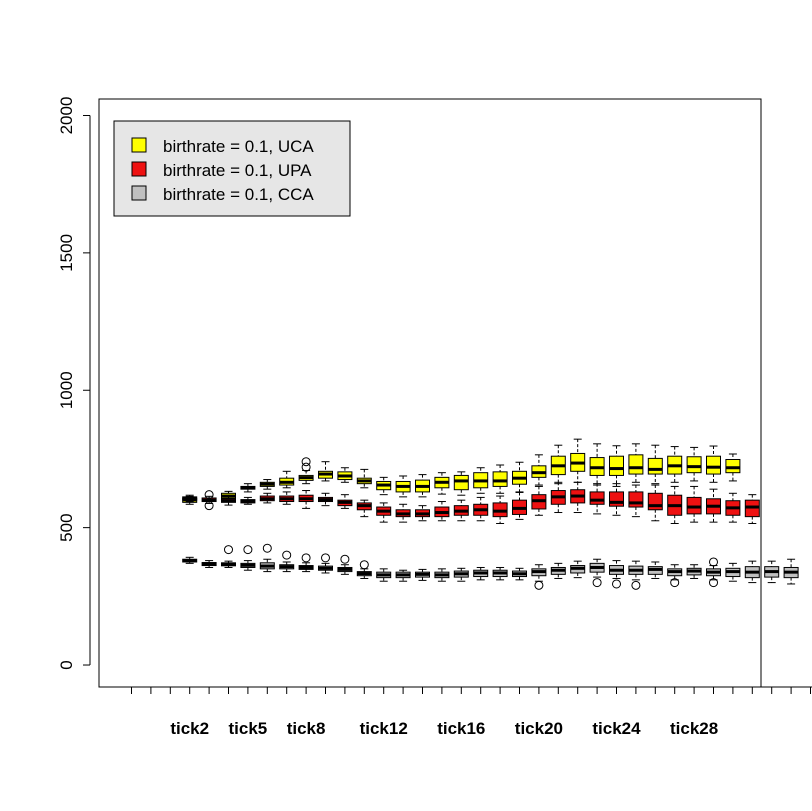 The height and width of the screenshot is (811, 812). What do you see at coordinates (74, 383) in the screenshot?
I see `y-axis: 0 500 1000 1500 2000` at bounding box center [74, 383].